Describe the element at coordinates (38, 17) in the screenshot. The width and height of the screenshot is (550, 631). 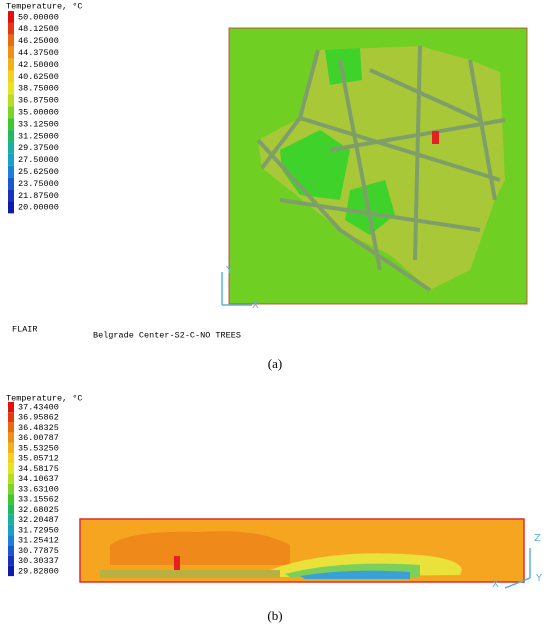
I see `legend-label: 50.00000` at that location.